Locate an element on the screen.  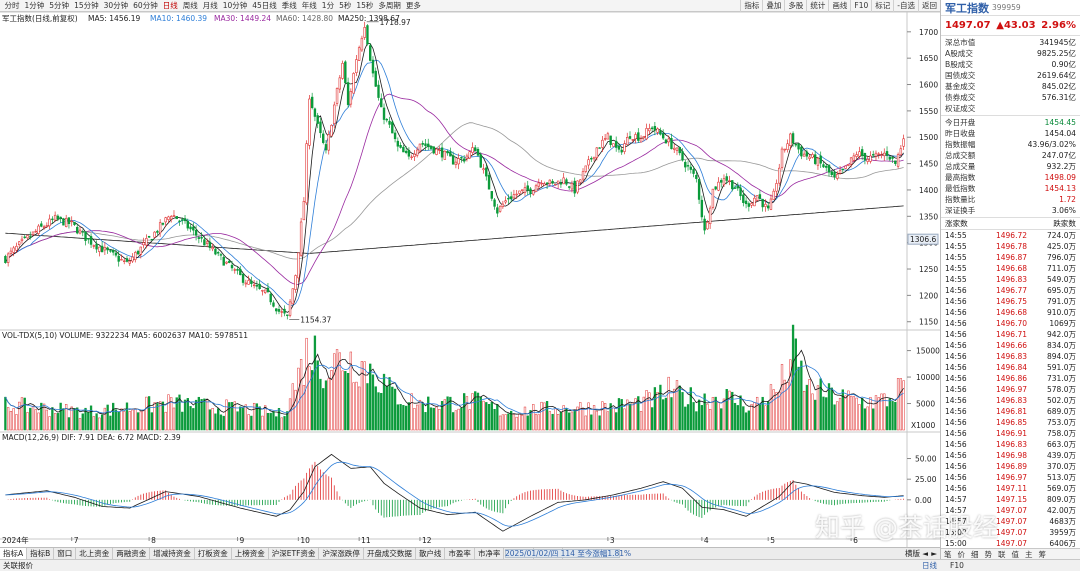
indicator-tab: 两融资金 is located at coordinates (132, 553).